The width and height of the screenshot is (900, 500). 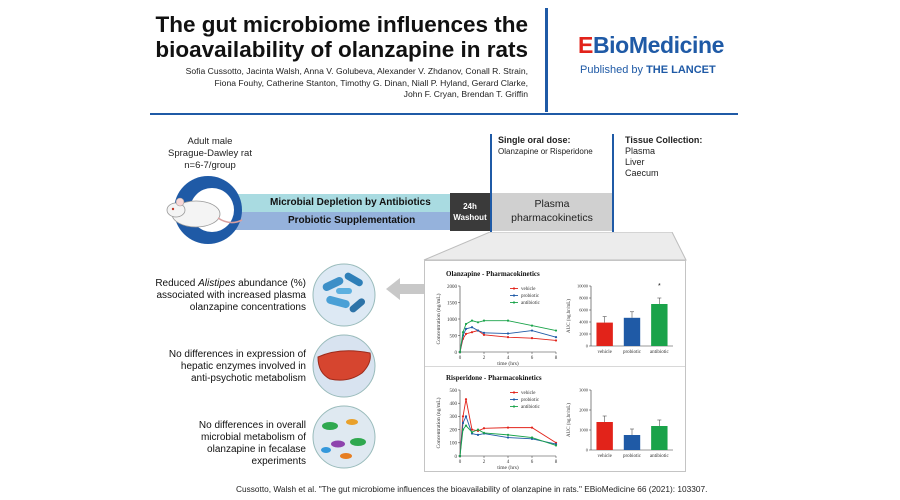 I want to click on tissue-item: Liver, so click(x=635, y=162).